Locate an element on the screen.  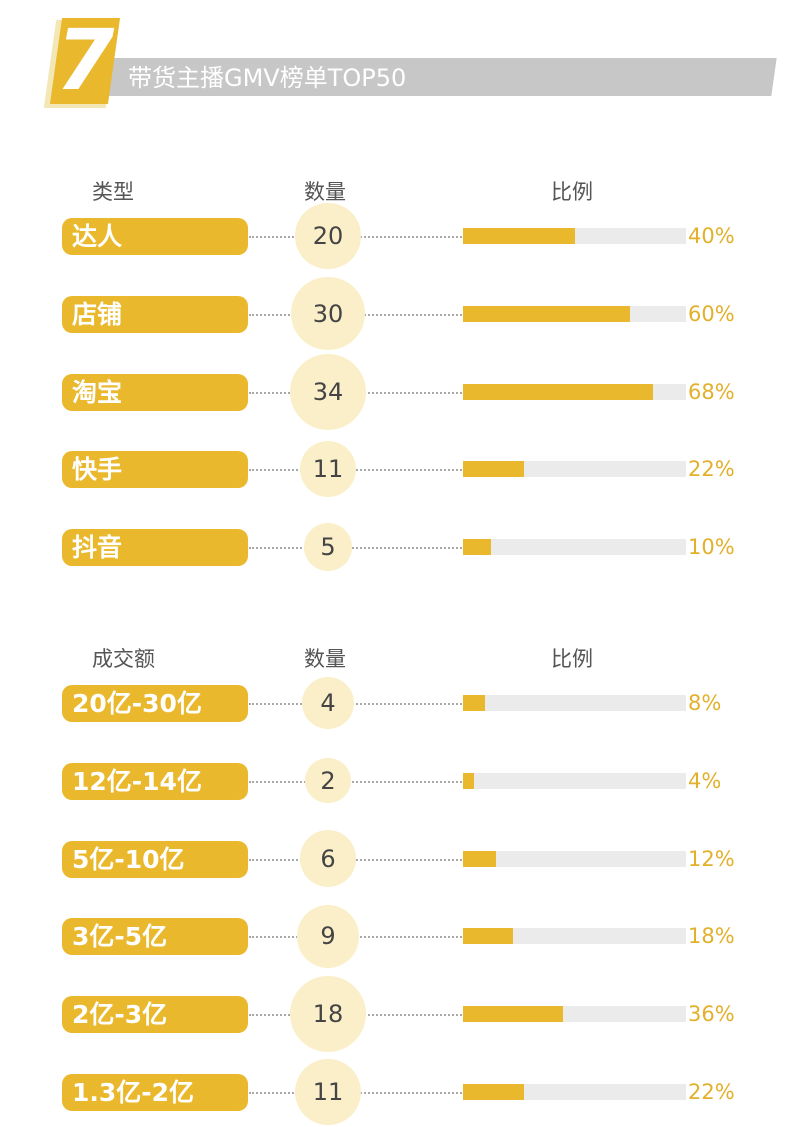
count-value: 18 is located at coordinates (328, 1014).